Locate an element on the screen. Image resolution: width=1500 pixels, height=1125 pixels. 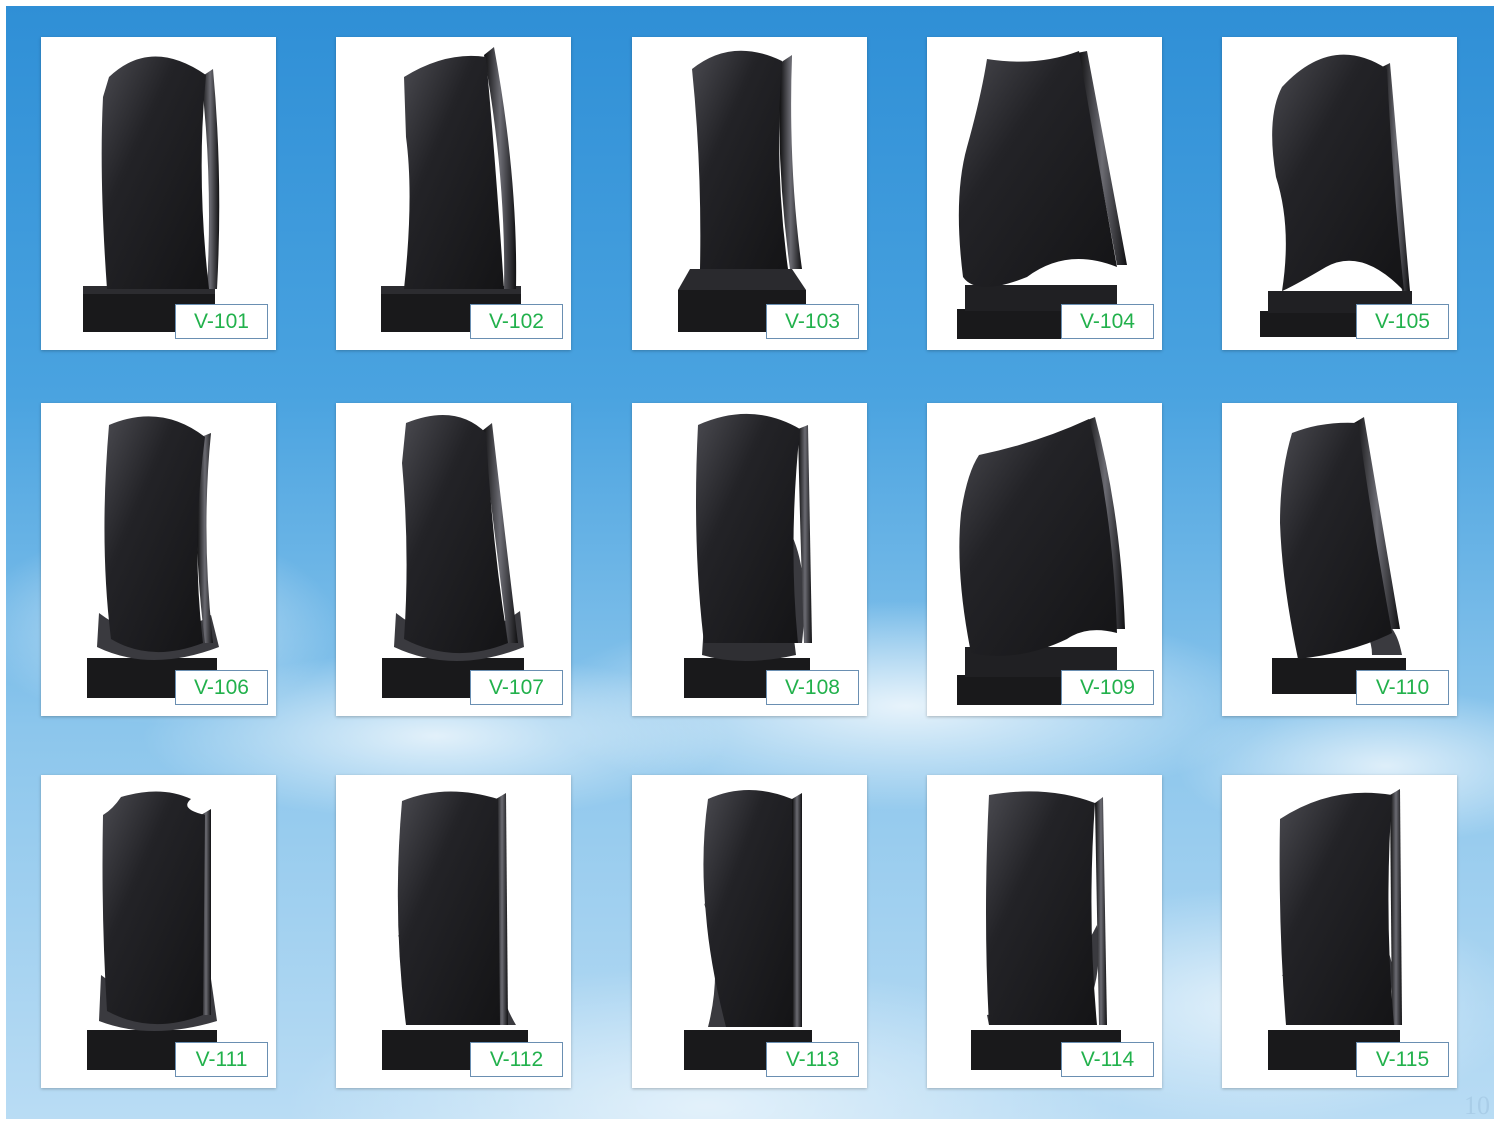
product-card-v109: V-109 is located at coordinates (1044, 559).